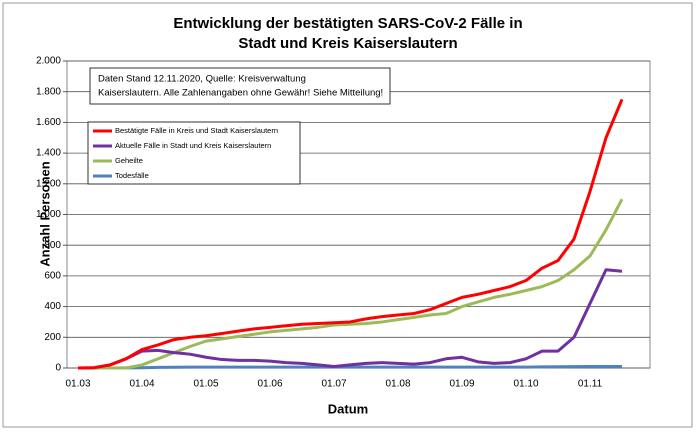 Image resolution: width=696 pixels, height=437 pixels. I want to click on x-tick-label: 01.05, so click(205, 384).